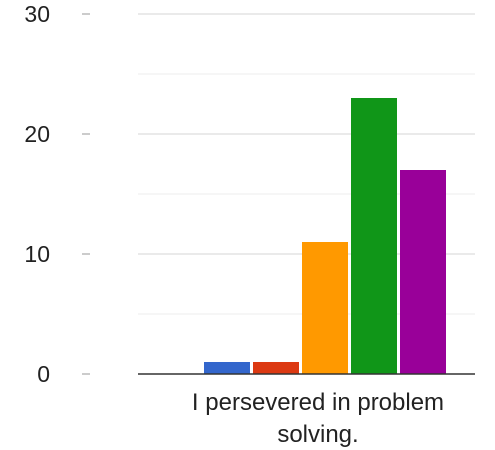 The width and height of the screenshot is (495, 450). What do you see at coordinates (37, 14) in the screenshot?
I see `y-tick-label: 30` at bounding box center [37, 14].